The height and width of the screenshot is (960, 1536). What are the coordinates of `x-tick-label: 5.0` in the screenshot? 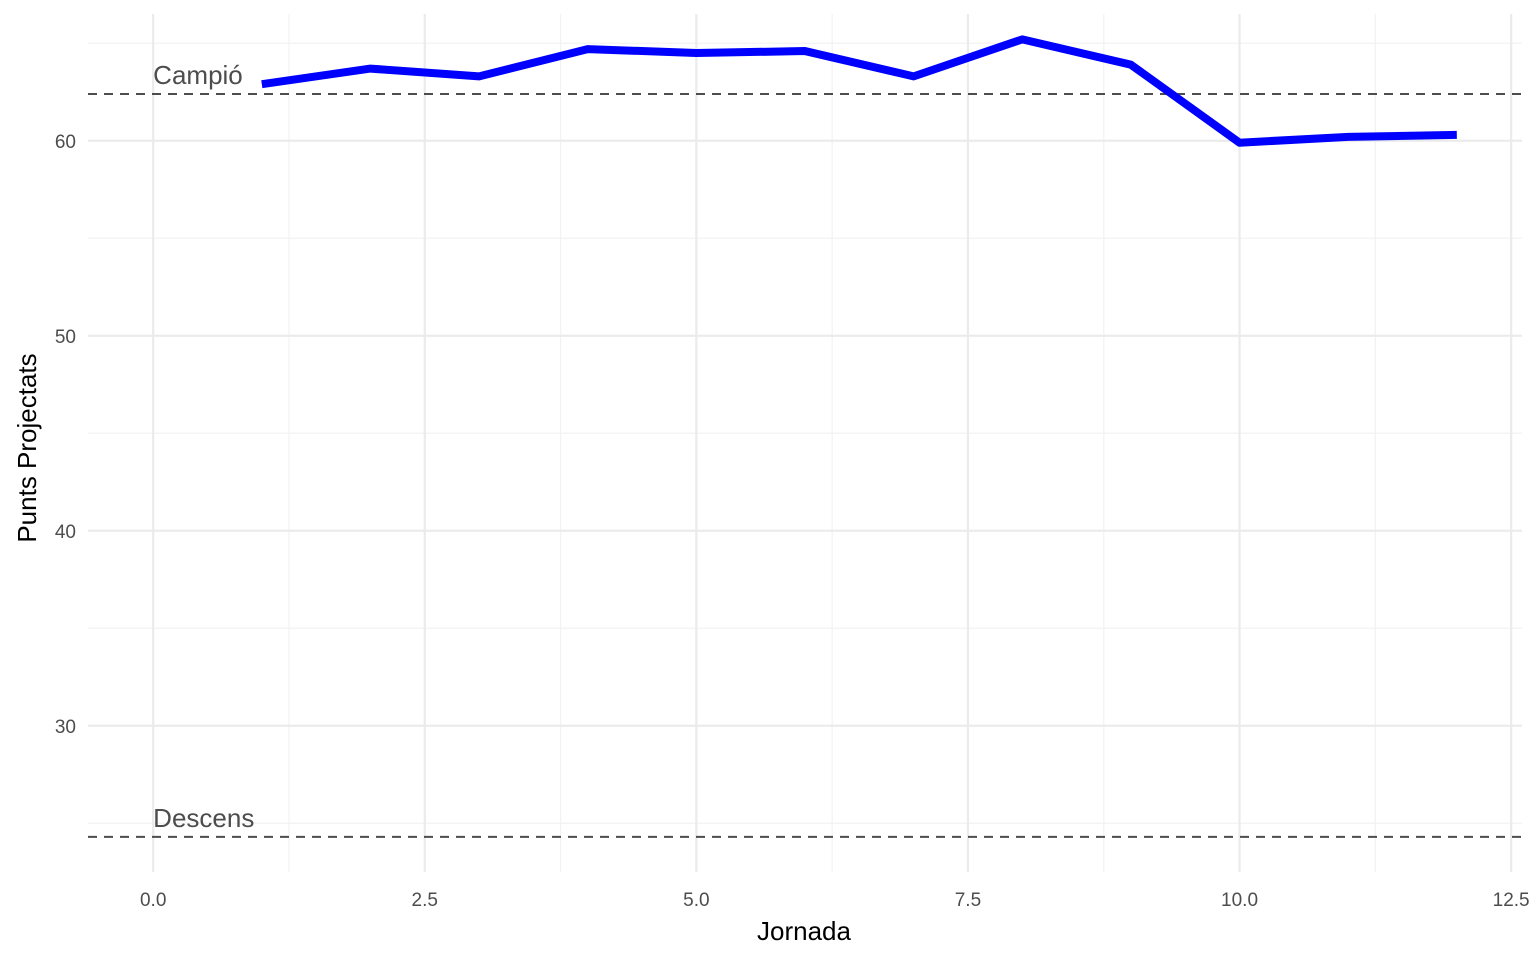 It's located at (696, 900).